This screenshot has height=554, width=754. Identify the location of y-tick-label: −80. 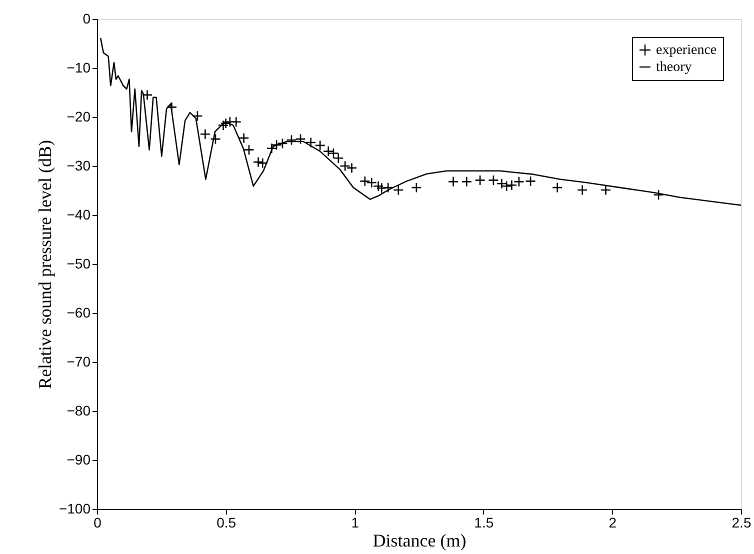
(78, 410).